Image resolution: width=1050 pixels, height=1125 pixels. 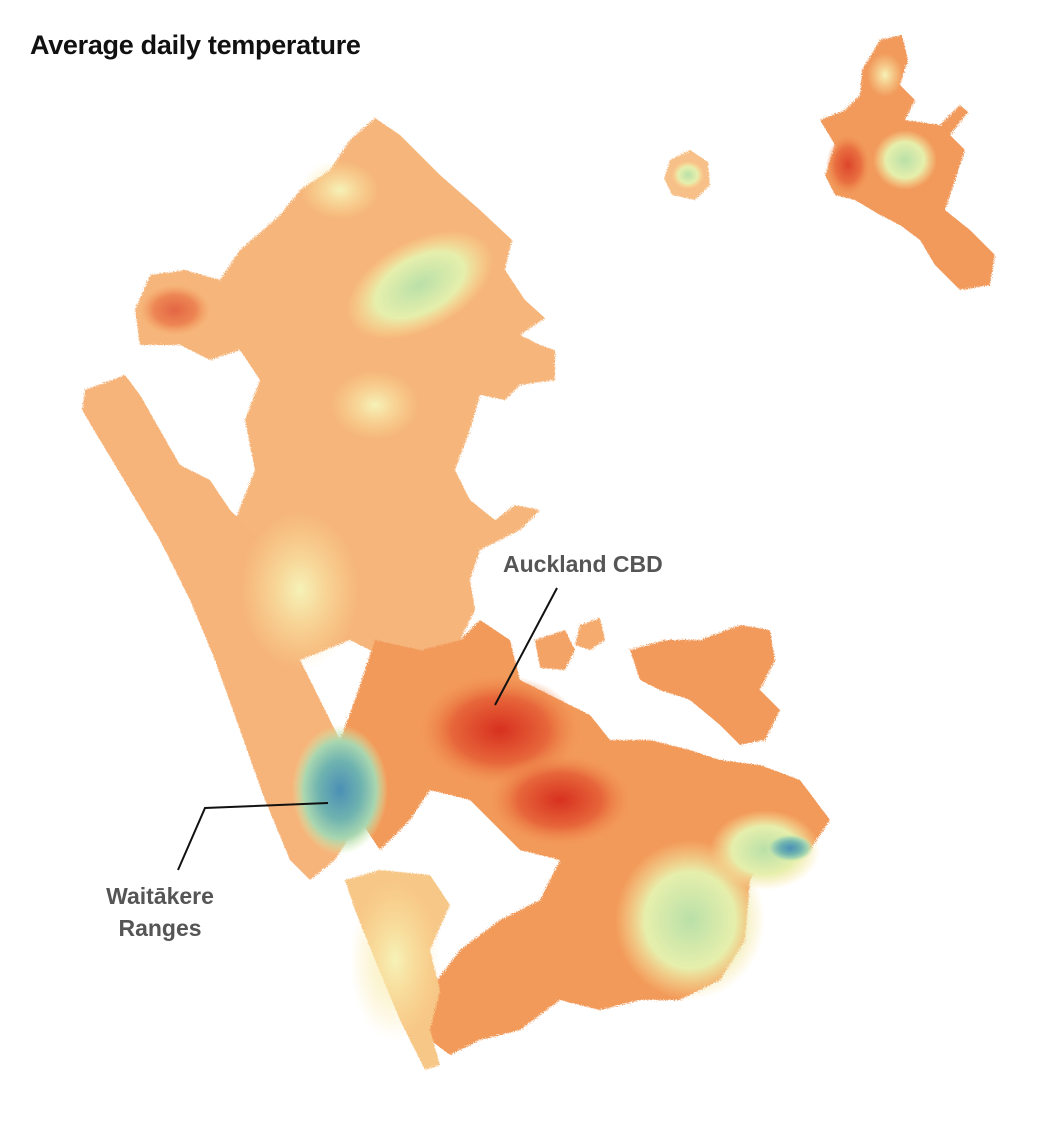 What do you see at coordinates (375, 405) in the screenshot?
I see `cool-zone-central-north` at bounding box center [375, 405].